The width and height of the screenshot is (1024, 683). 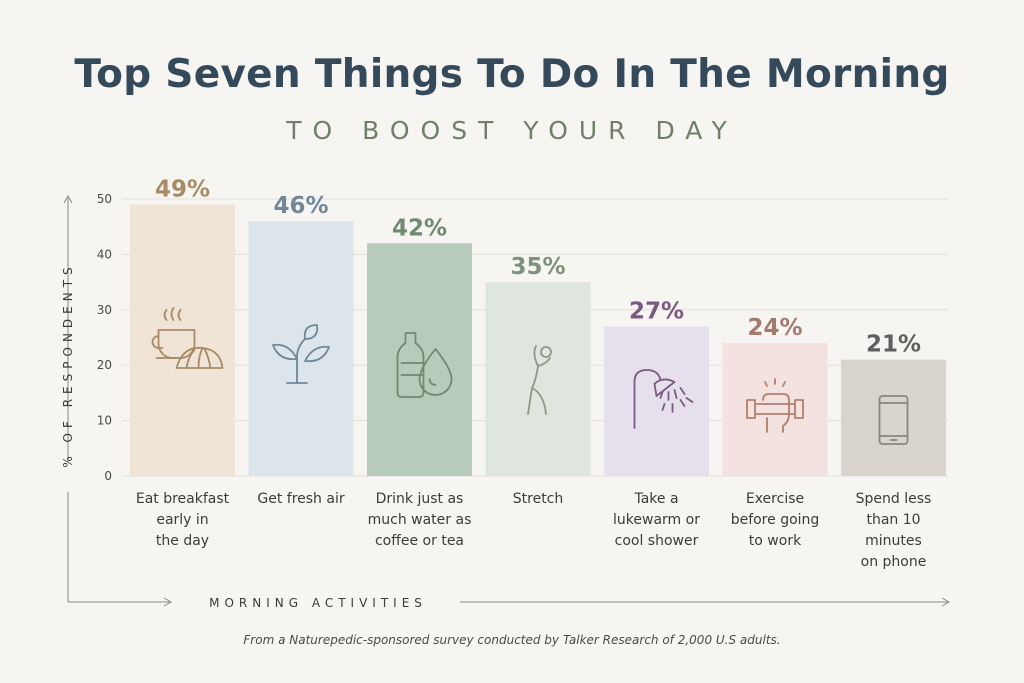 What do you see at coordinates (512, 130) in the screenshot?
I see `chart-subtitle: TO BOOST YOUR DAY` at bounding box center [512, 130].